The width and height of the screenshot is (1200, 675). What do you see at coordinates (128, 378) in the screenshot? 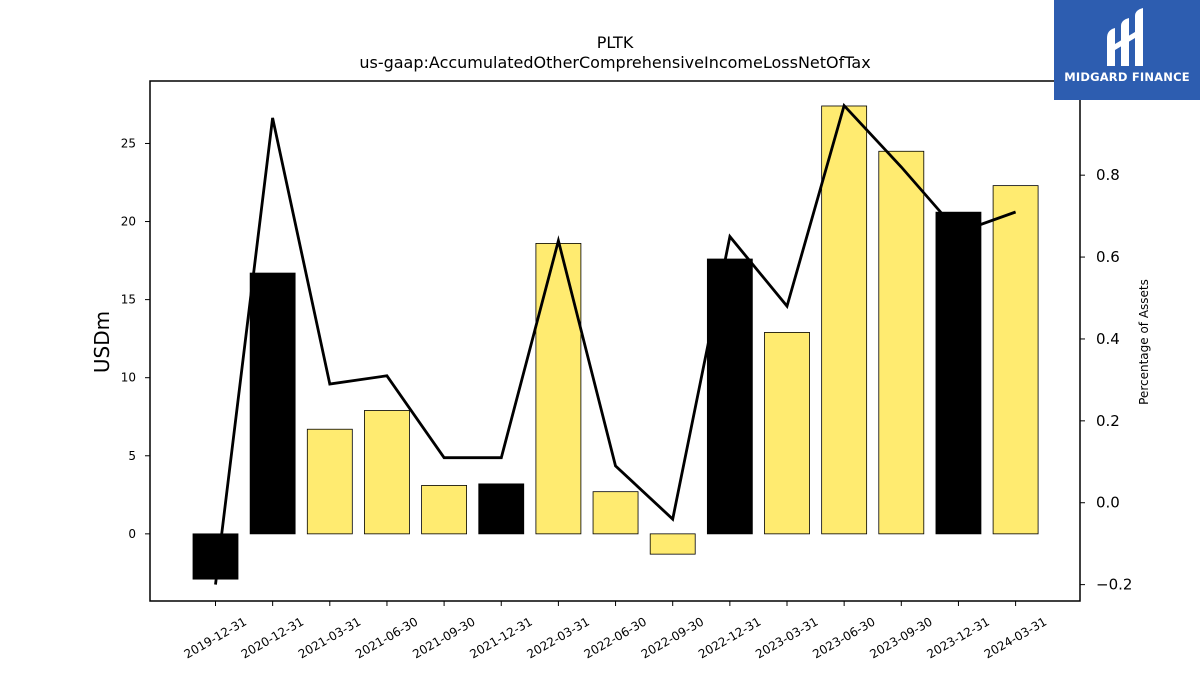
I see `y-tick-label: 10` at bounding box center [128, 378].